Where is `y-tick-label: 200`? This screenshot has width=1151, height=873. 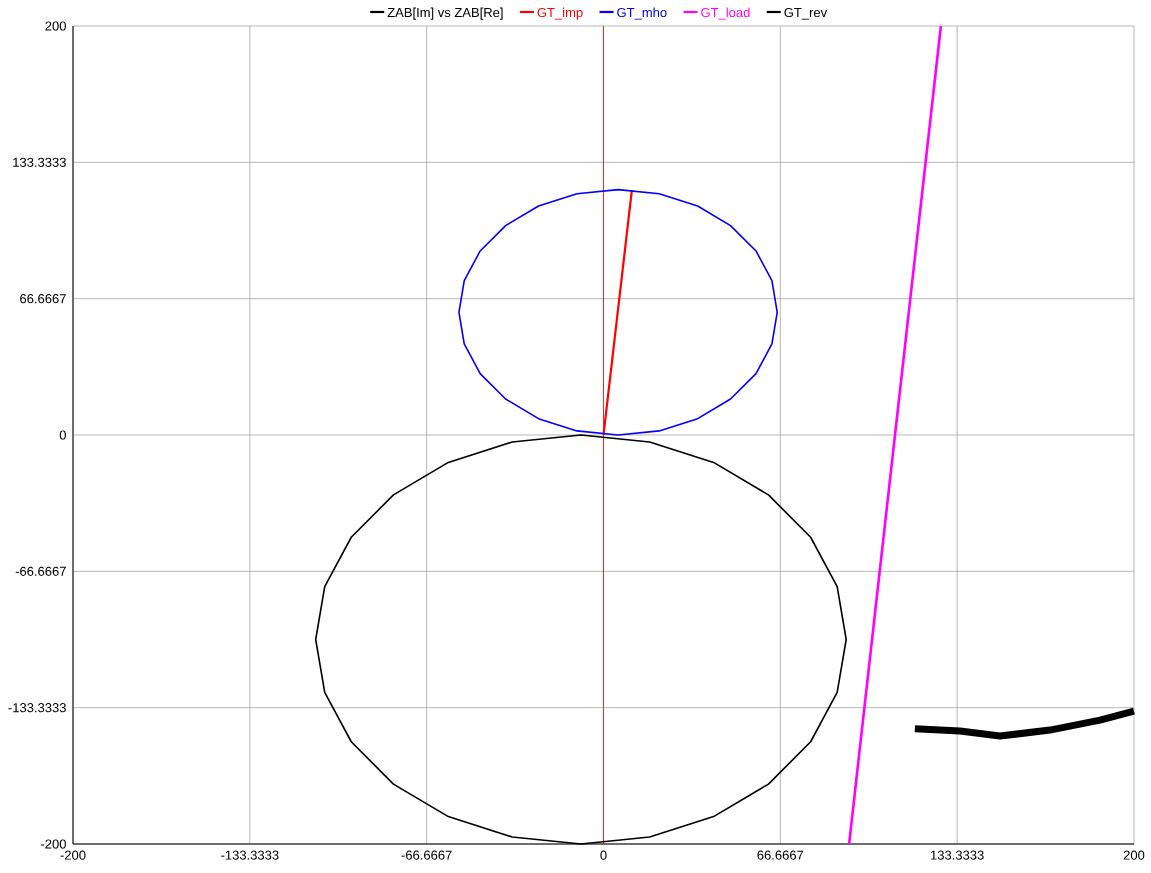
y-tick-label: 200 is located at coordinates (55, 26).